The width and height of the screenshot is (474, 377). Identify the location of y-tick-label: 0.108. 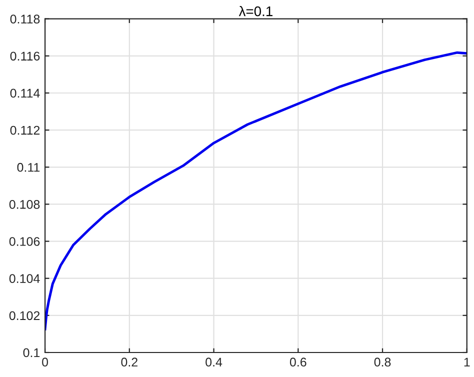
(24, 204).